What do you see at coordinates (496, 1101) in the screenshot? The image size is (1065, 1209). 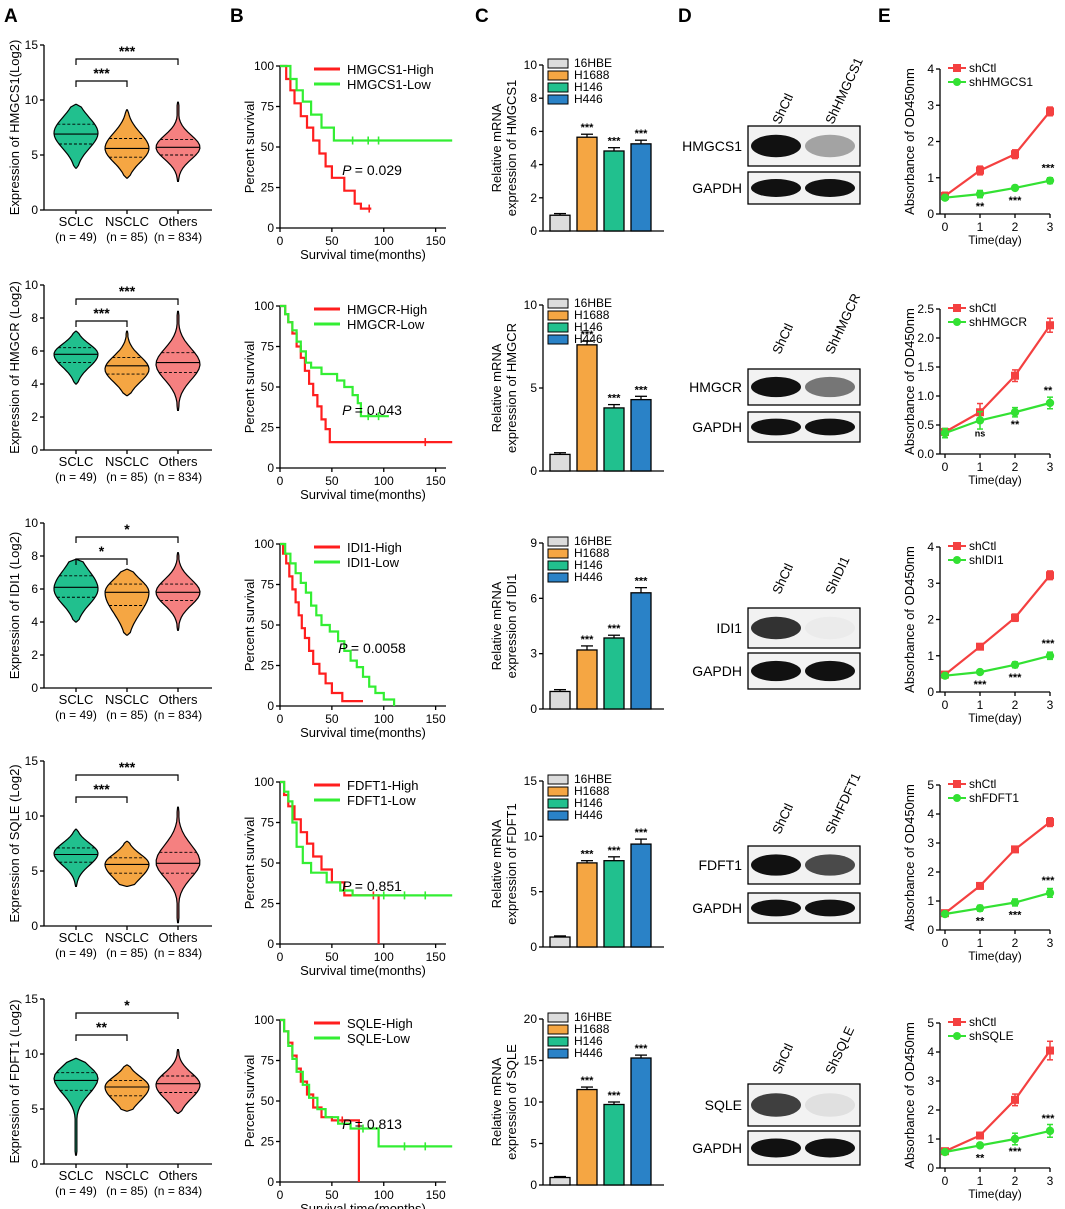 I see `bar-y-label-line1: Relative mRNA` at bounding box center [496, 1101].